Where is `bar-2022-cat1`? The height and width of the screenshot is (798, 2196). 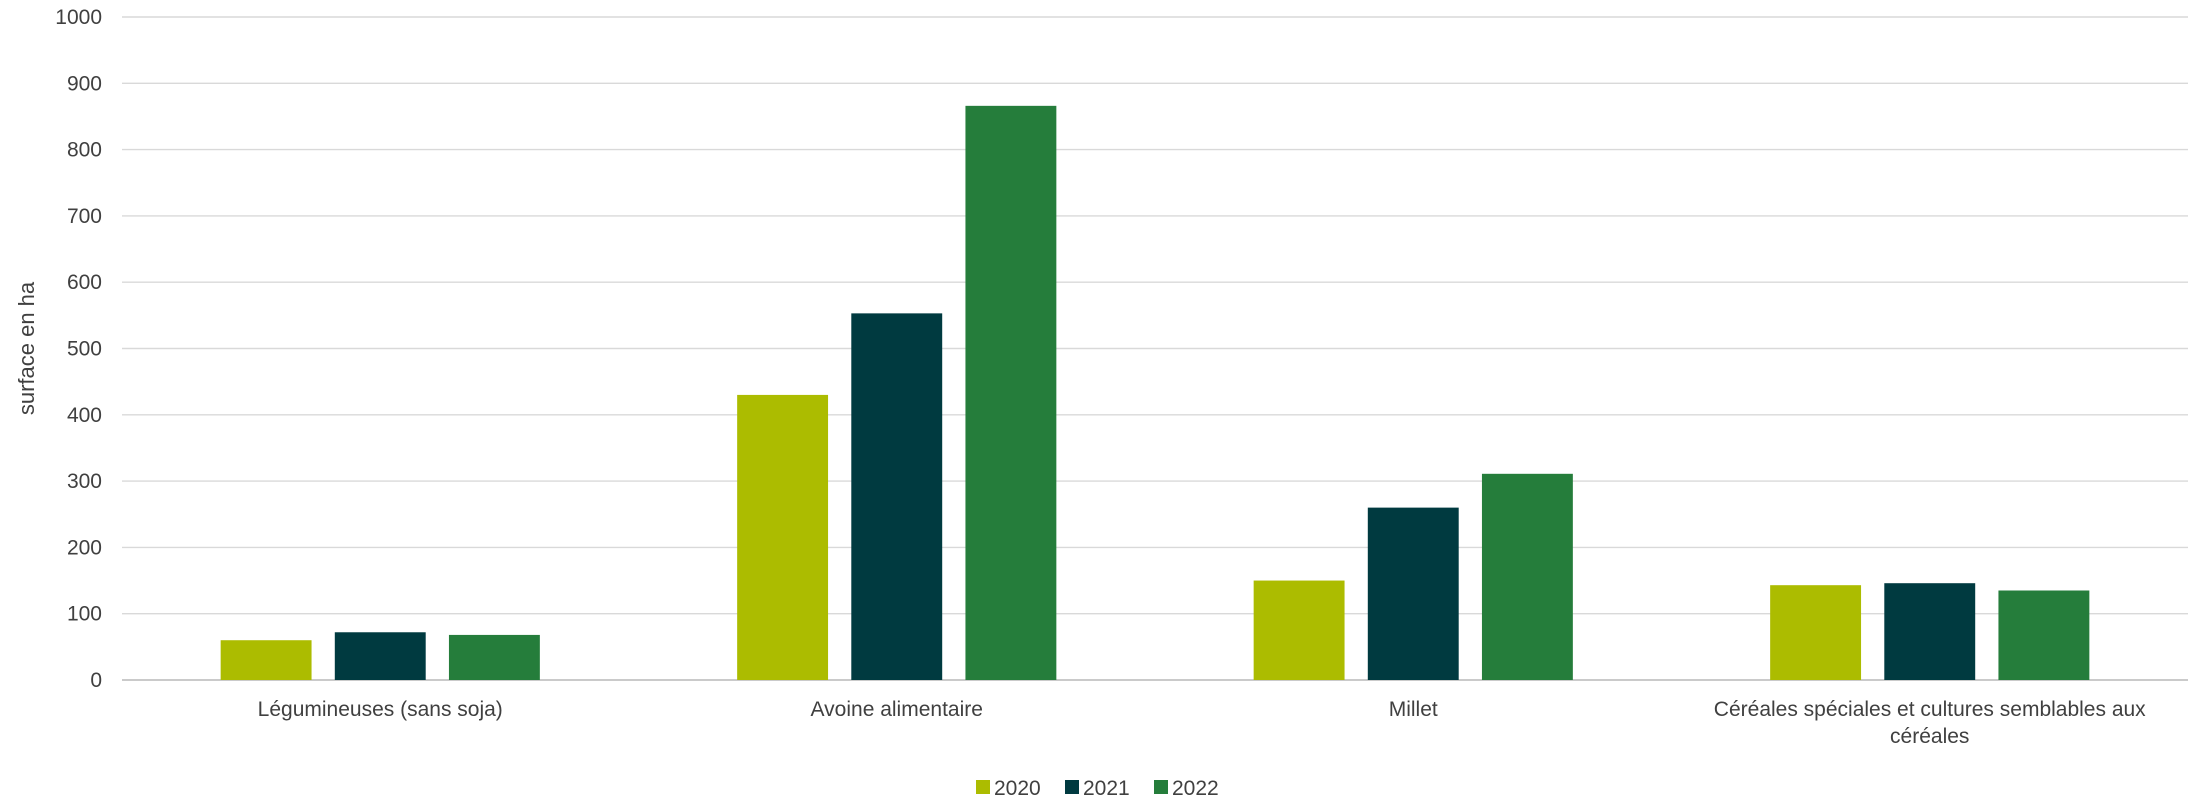
bar-2022-cat1 is located at coordinates (1011, 393).